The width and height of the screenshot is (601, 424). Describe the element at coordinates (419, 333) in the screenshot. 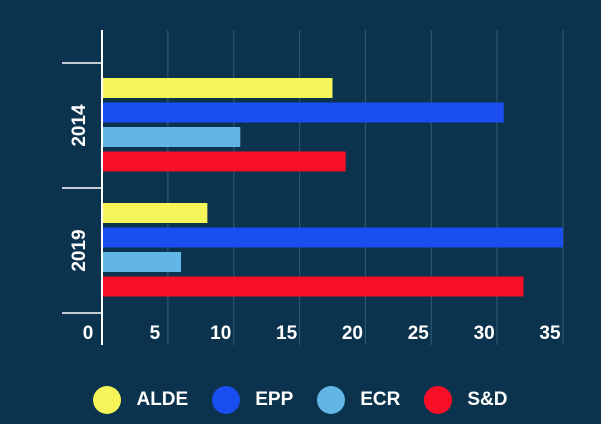

I see `x-tick-label-25: 25` at that location.